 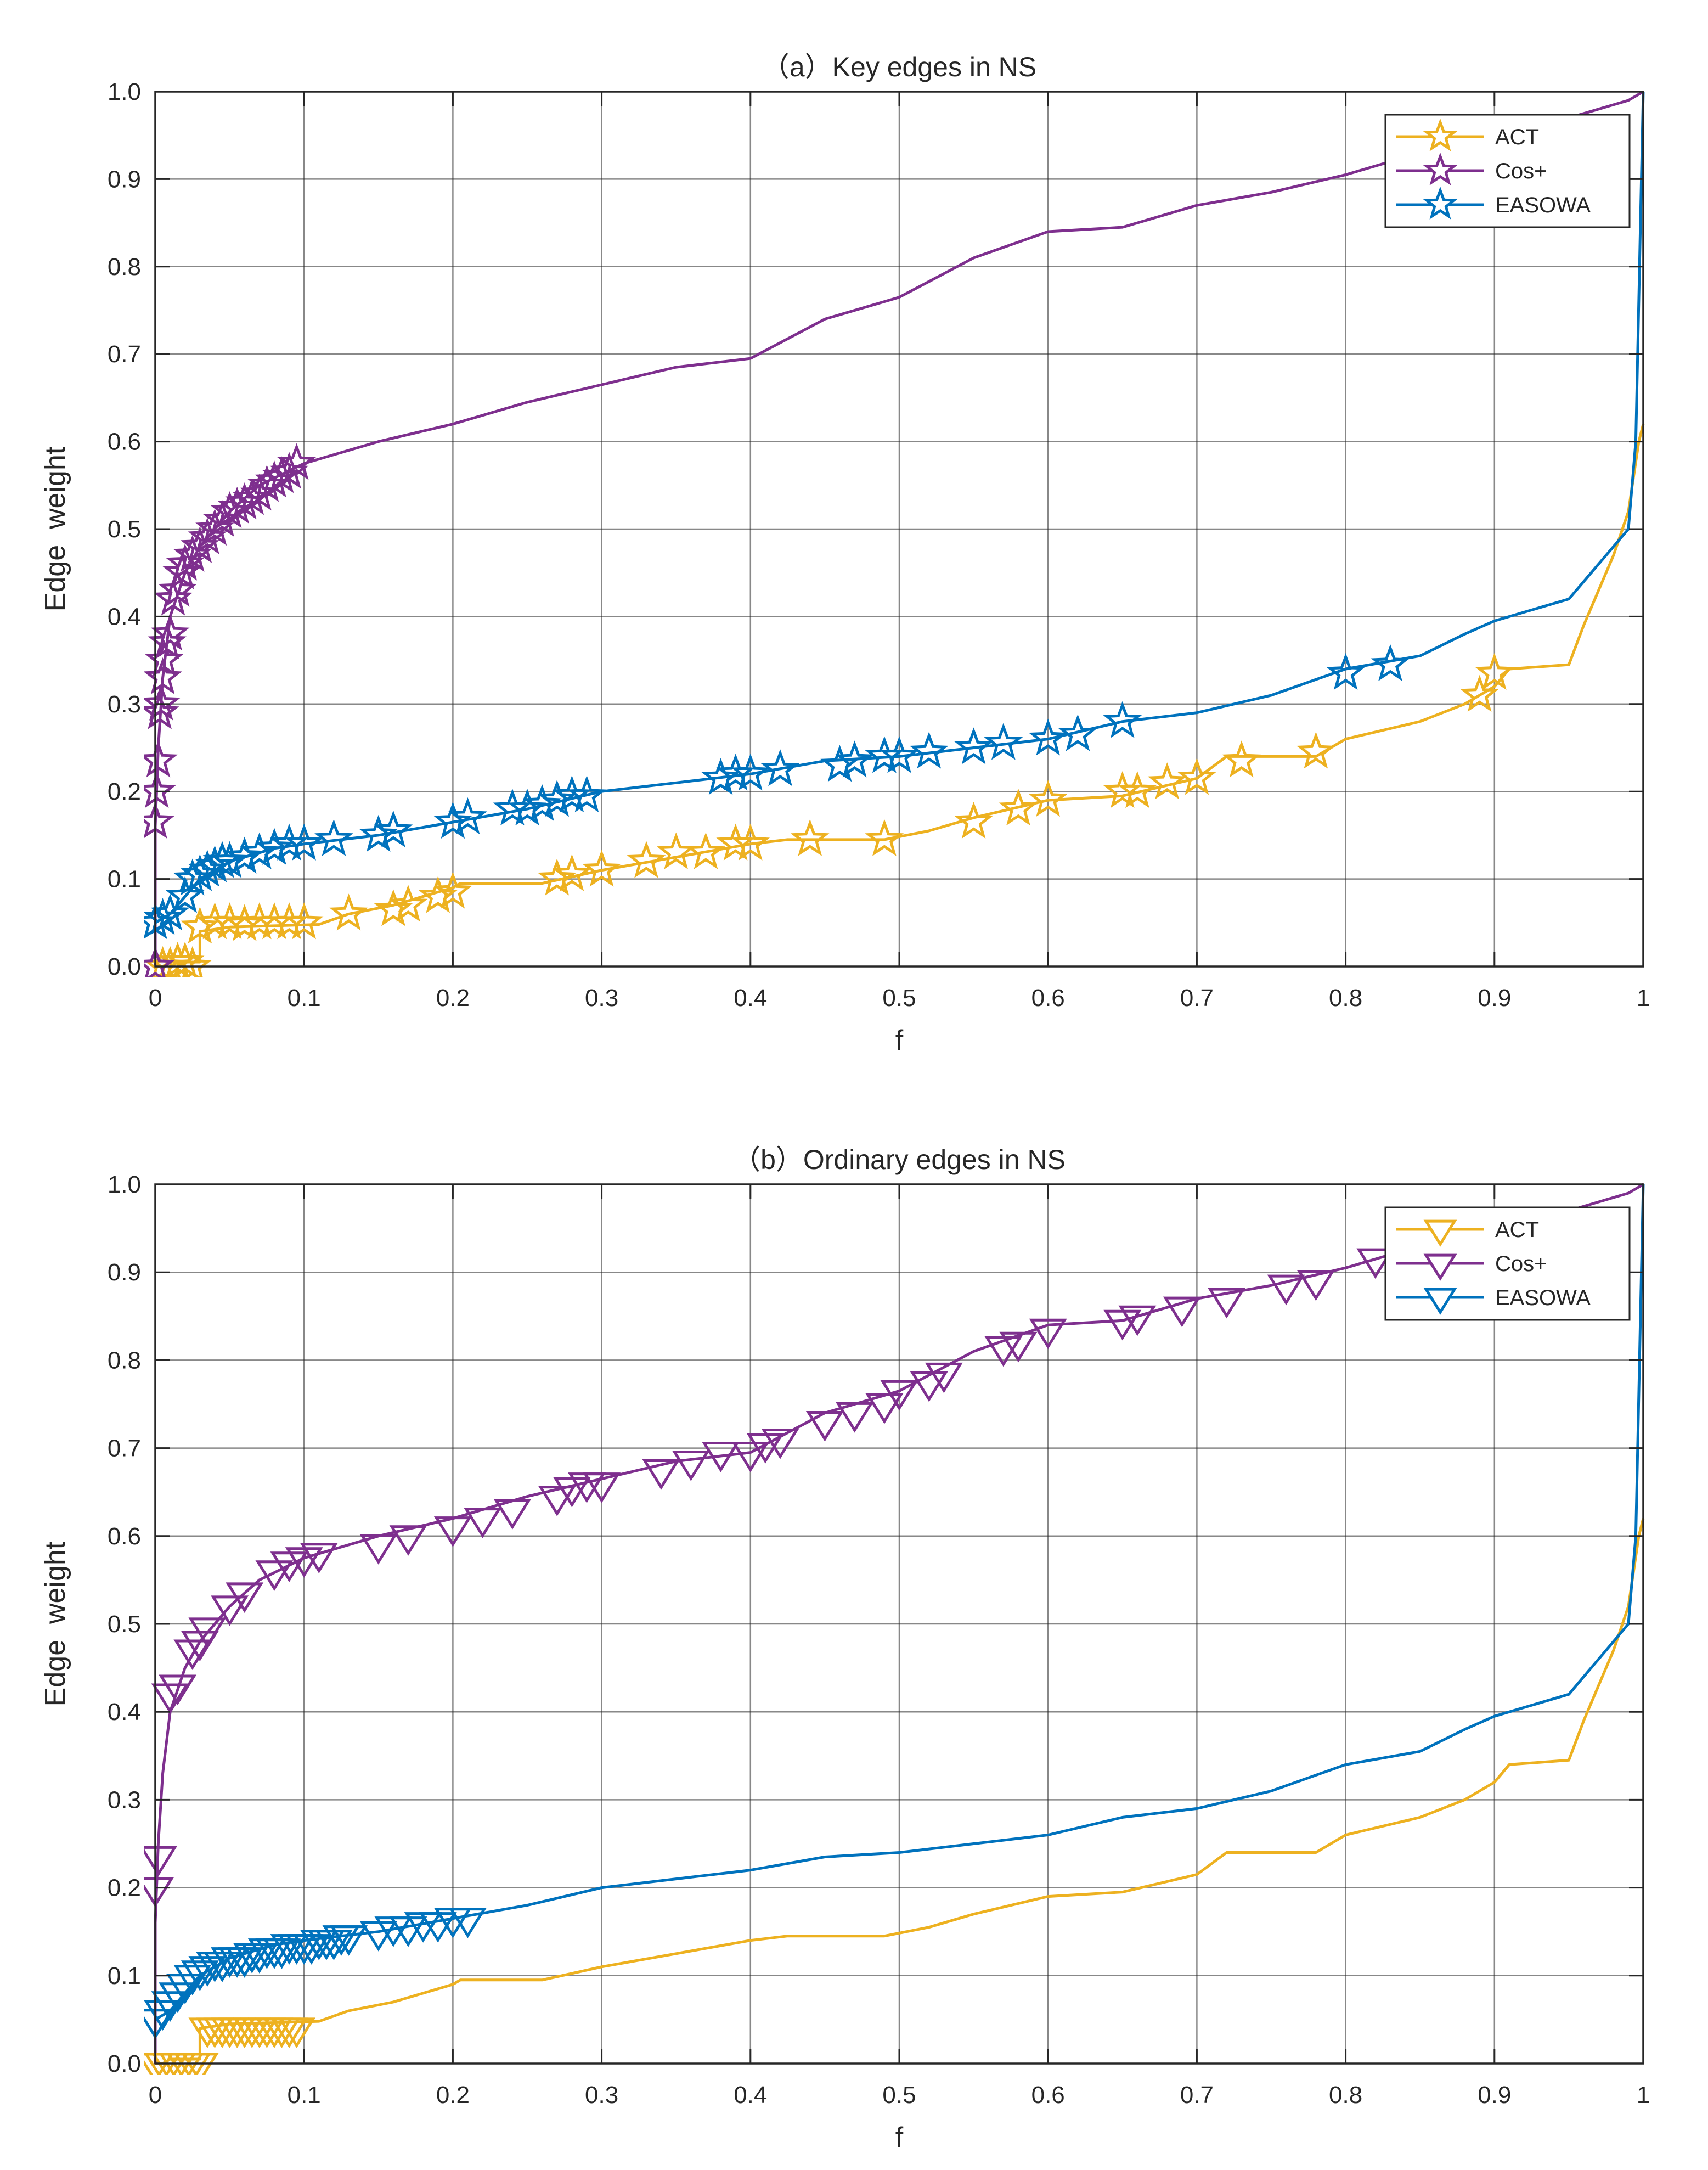 I want to click on y-axis-label: Edge weight, so click(x=55, y=1623).